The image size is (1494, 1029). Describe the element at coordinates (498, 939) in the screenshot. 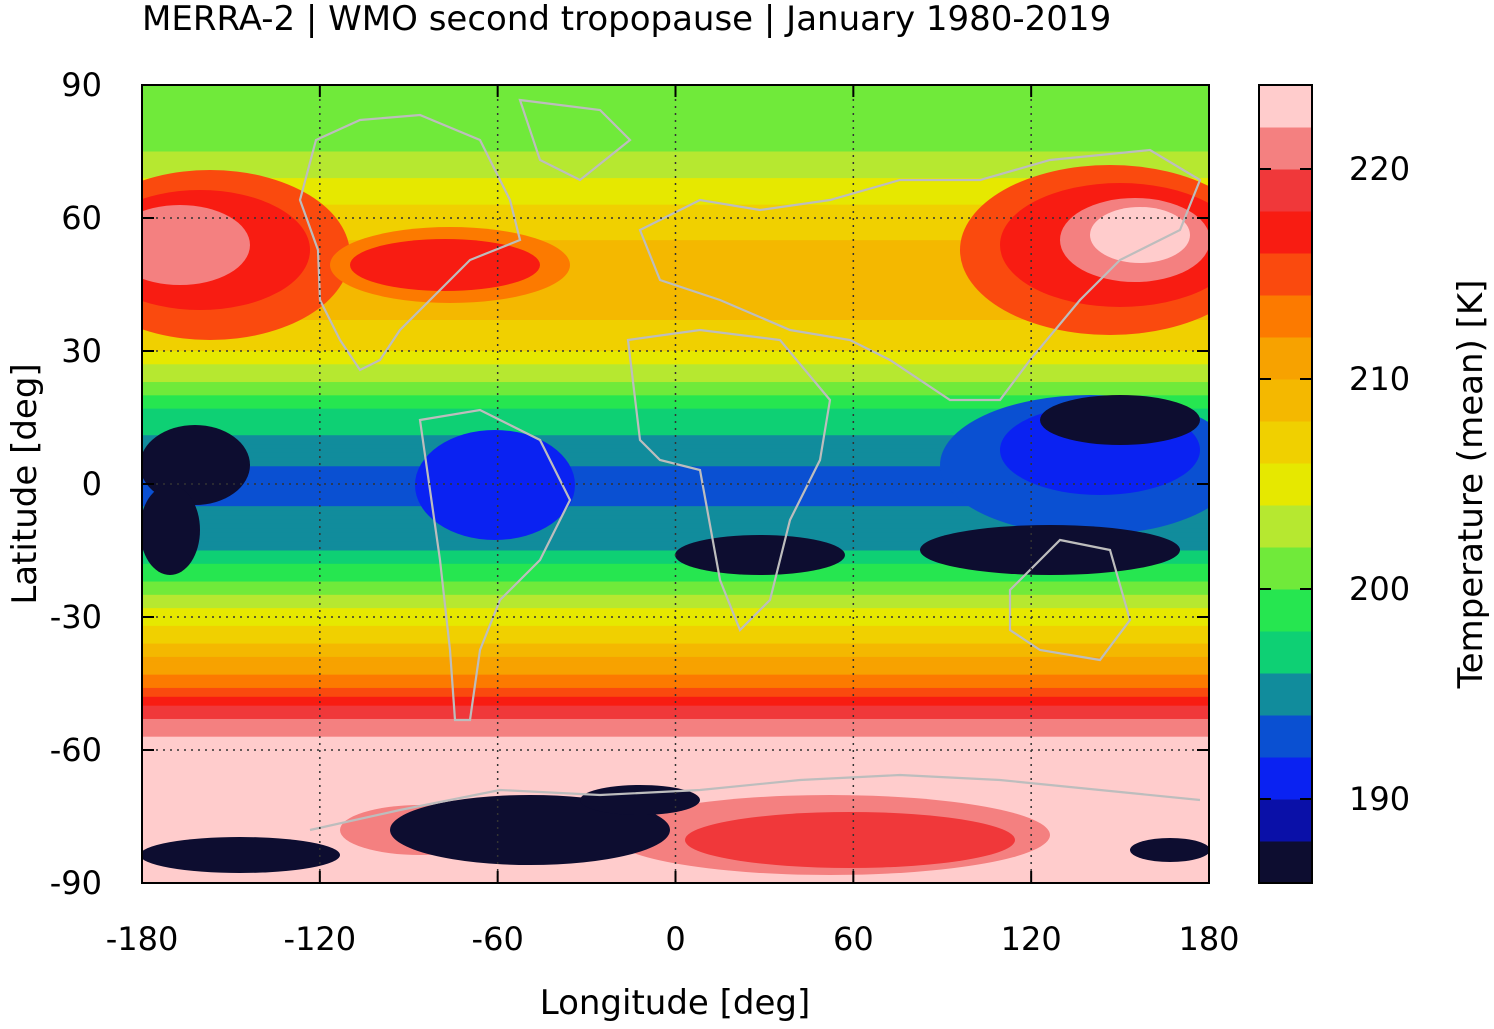

I see `x-tick-label: -60` at that location.